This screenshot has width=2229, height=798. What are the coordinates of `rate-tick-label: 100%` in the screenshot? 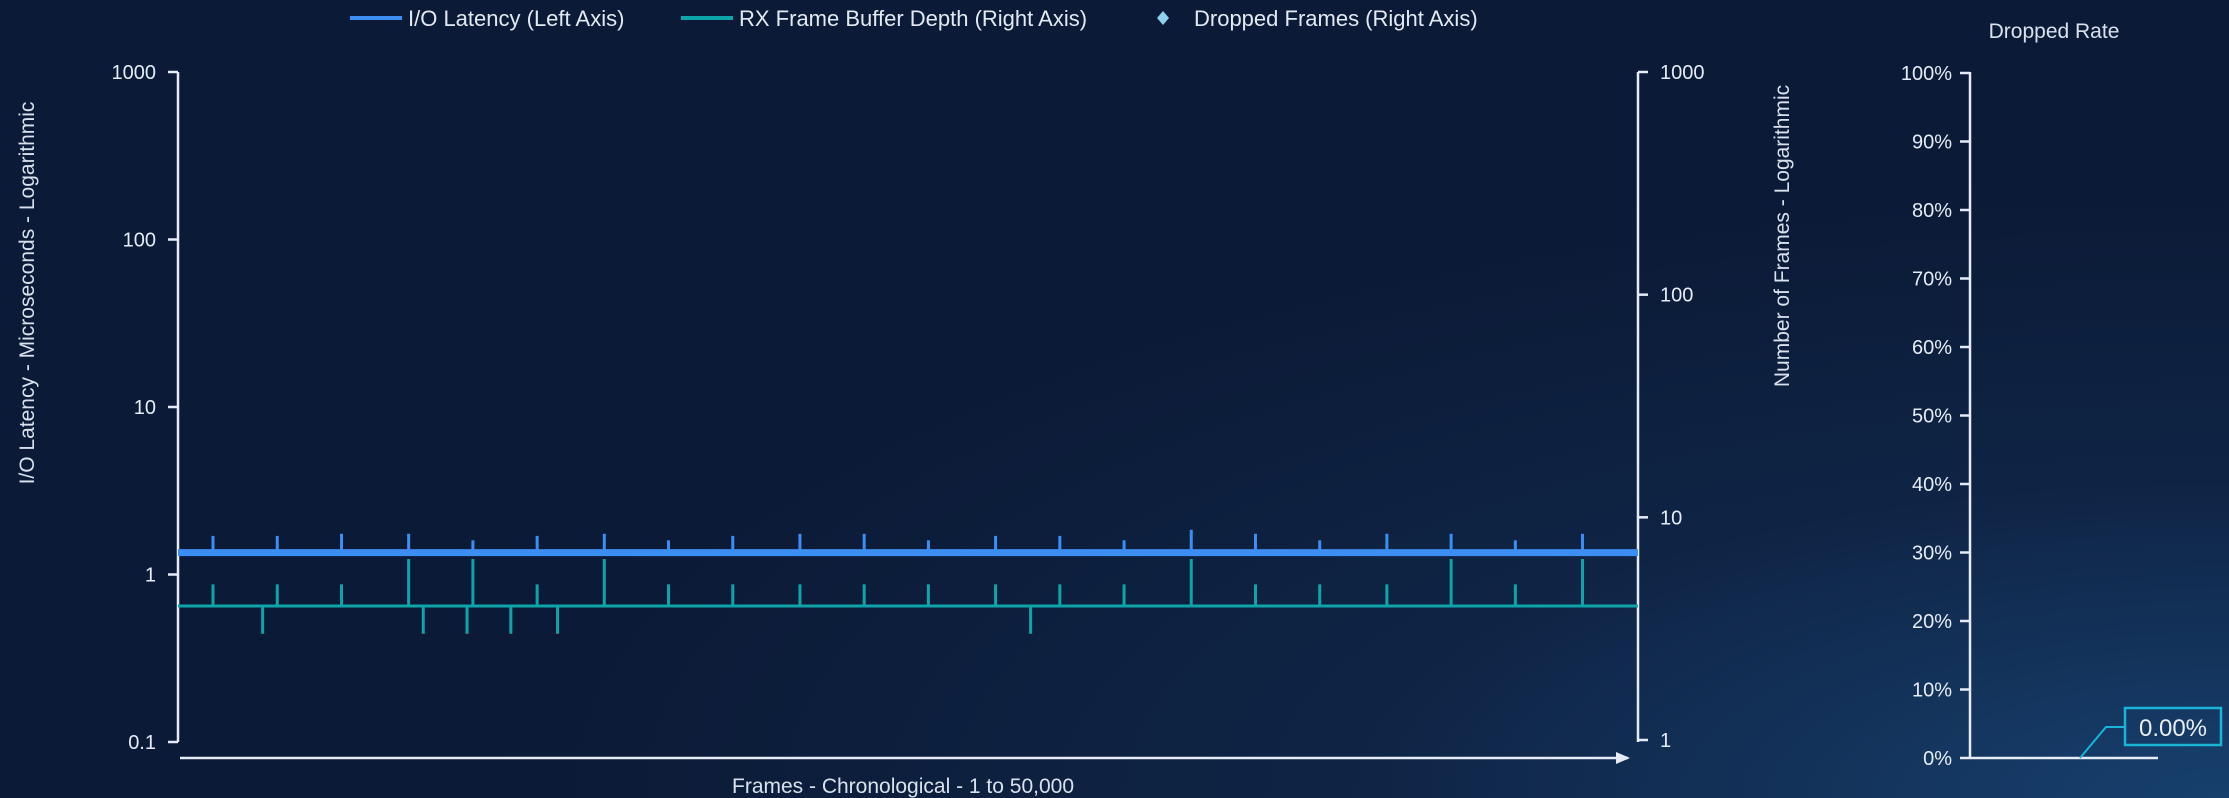 It's located at (1926, 74).